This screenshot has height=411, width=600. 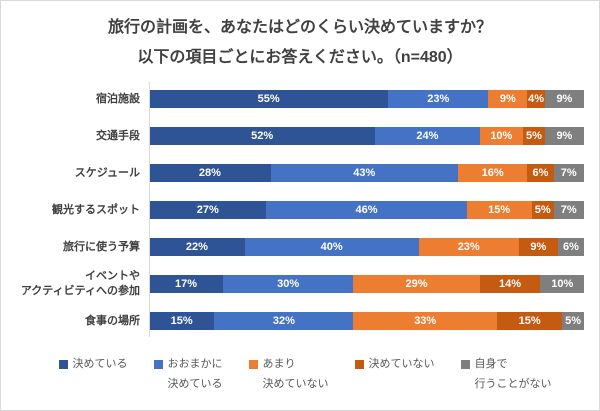 I want to click on legend-item: あまり 決めていない, so click(x=288, y=375).